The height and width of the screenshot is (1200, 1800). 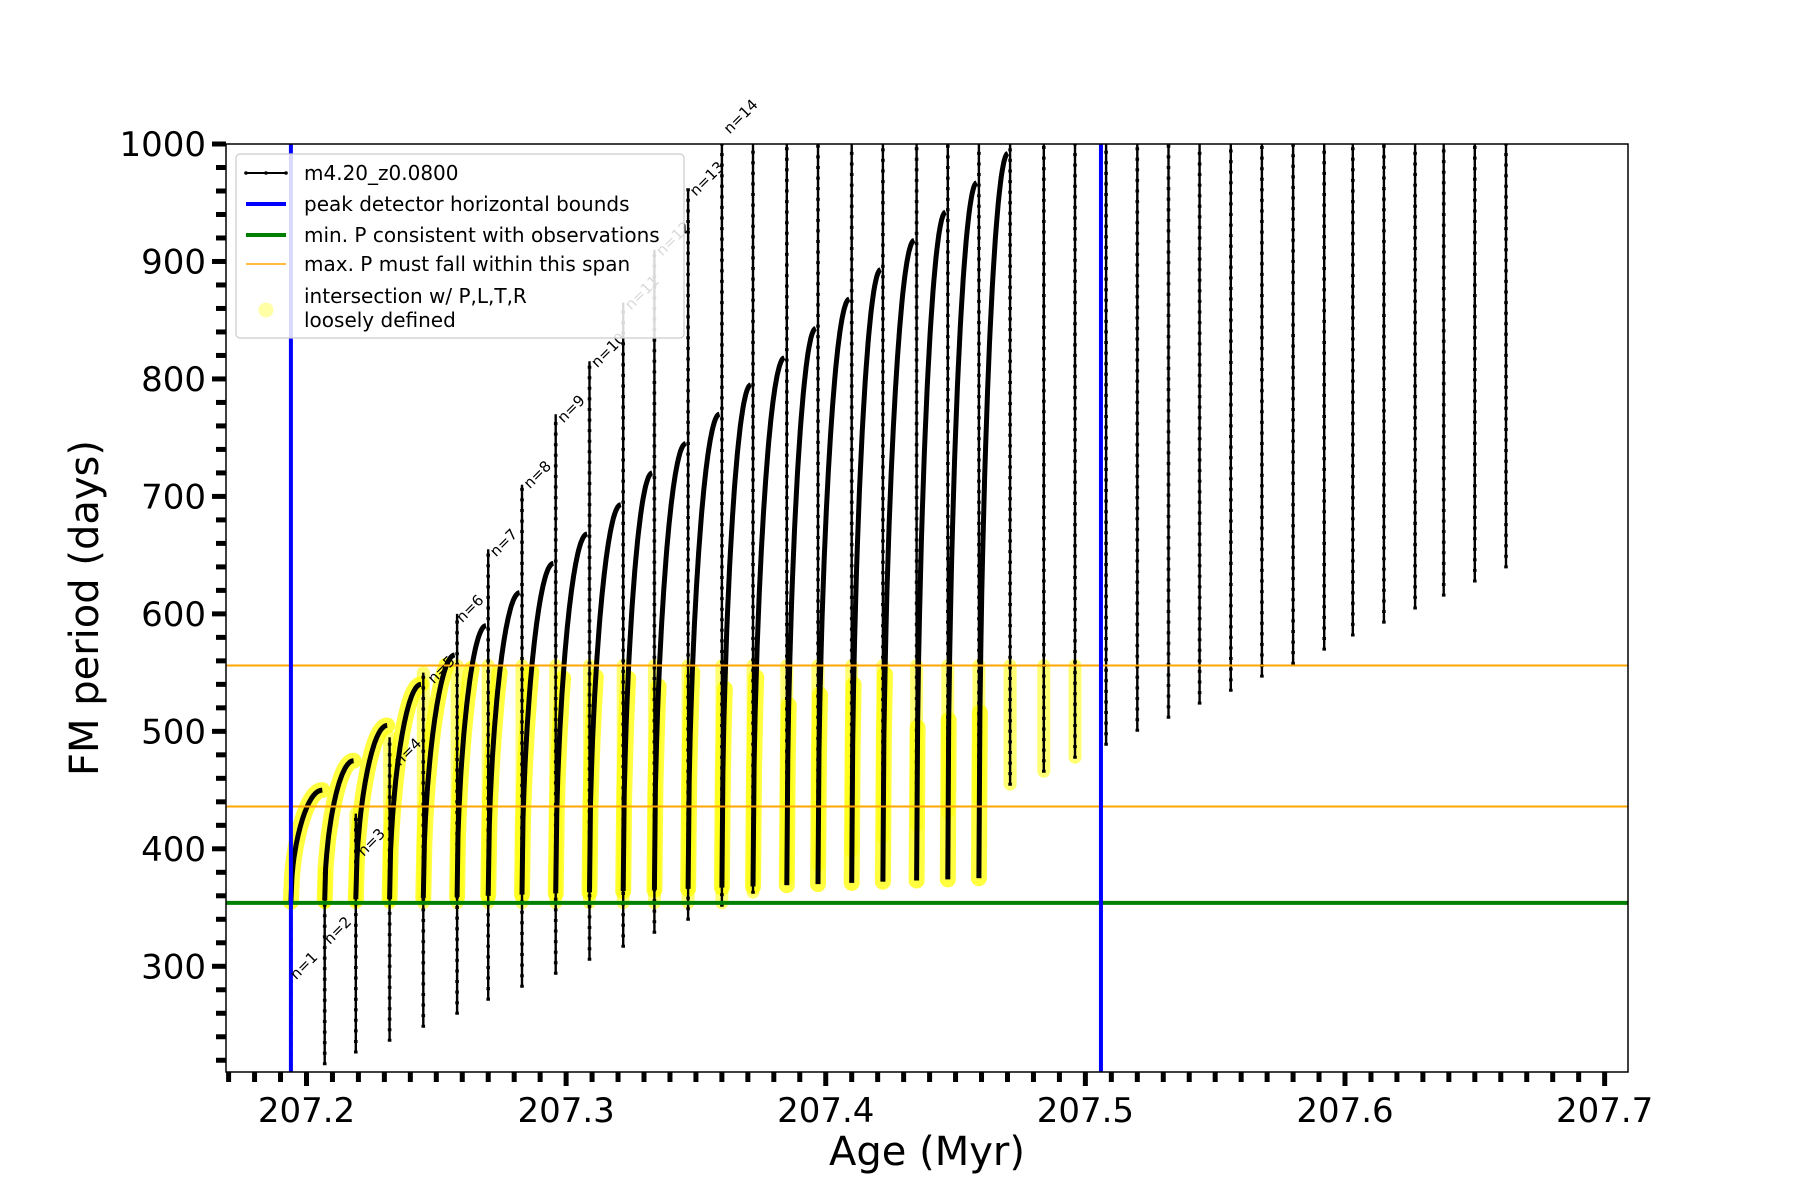 I want to click on cycle-annotation: n=9, so click(x=571, y=408).